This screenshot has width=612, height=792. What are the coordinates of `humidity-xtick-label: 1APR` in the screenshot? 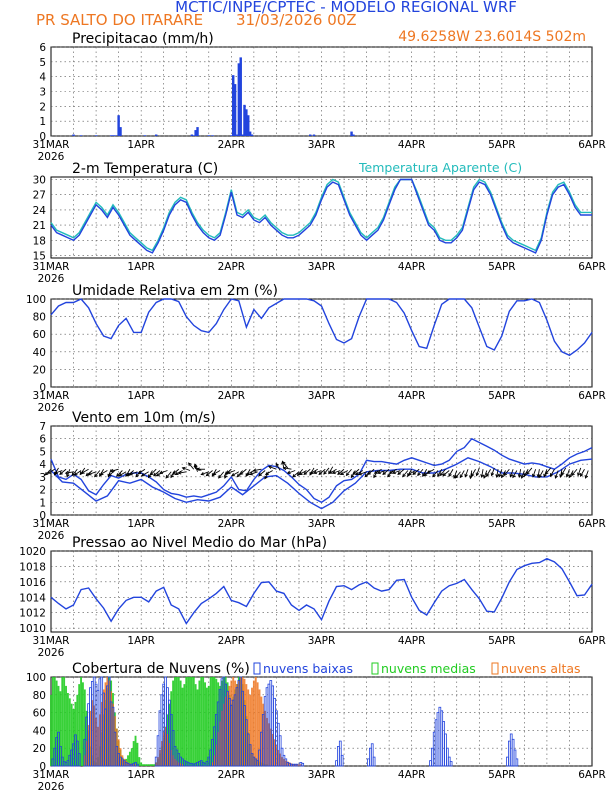 It's located at (141, 396).